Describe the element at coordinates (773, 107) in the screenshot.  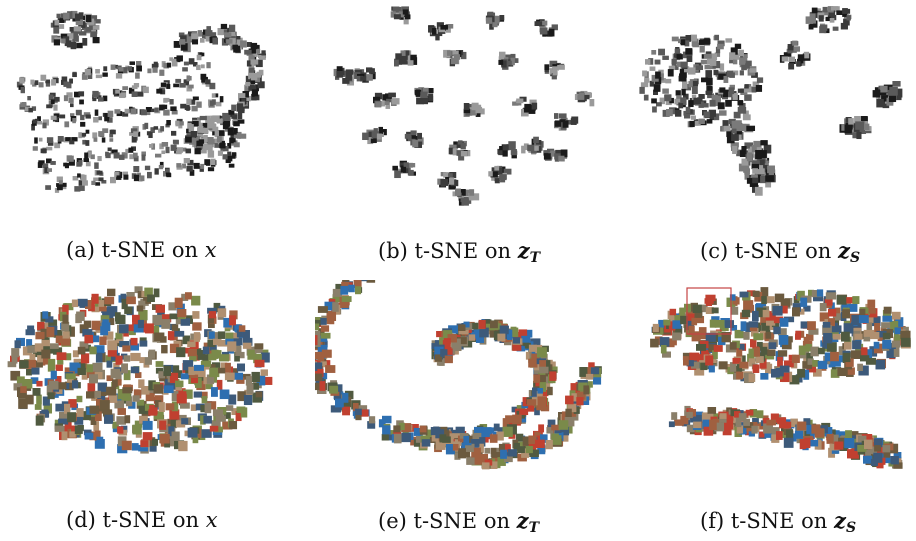
I see `tsne-panel-c` at that location.